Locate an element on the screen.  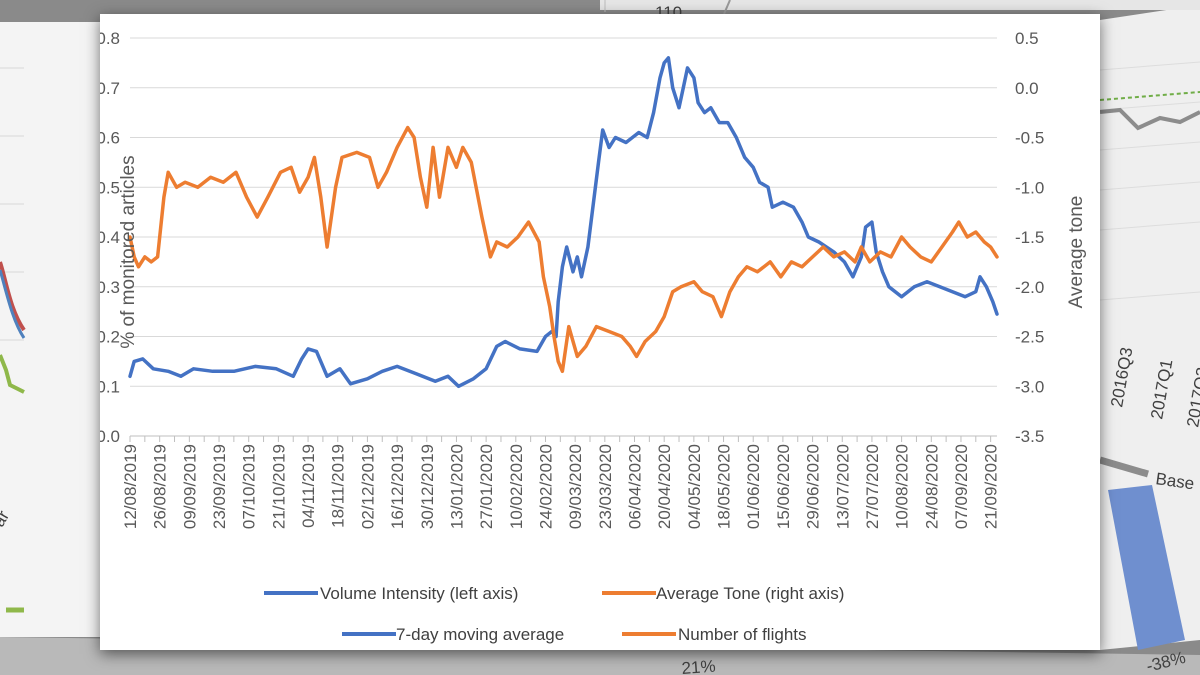
y-right-tick-label: -1.0 is located at coordinates (1029, 187).